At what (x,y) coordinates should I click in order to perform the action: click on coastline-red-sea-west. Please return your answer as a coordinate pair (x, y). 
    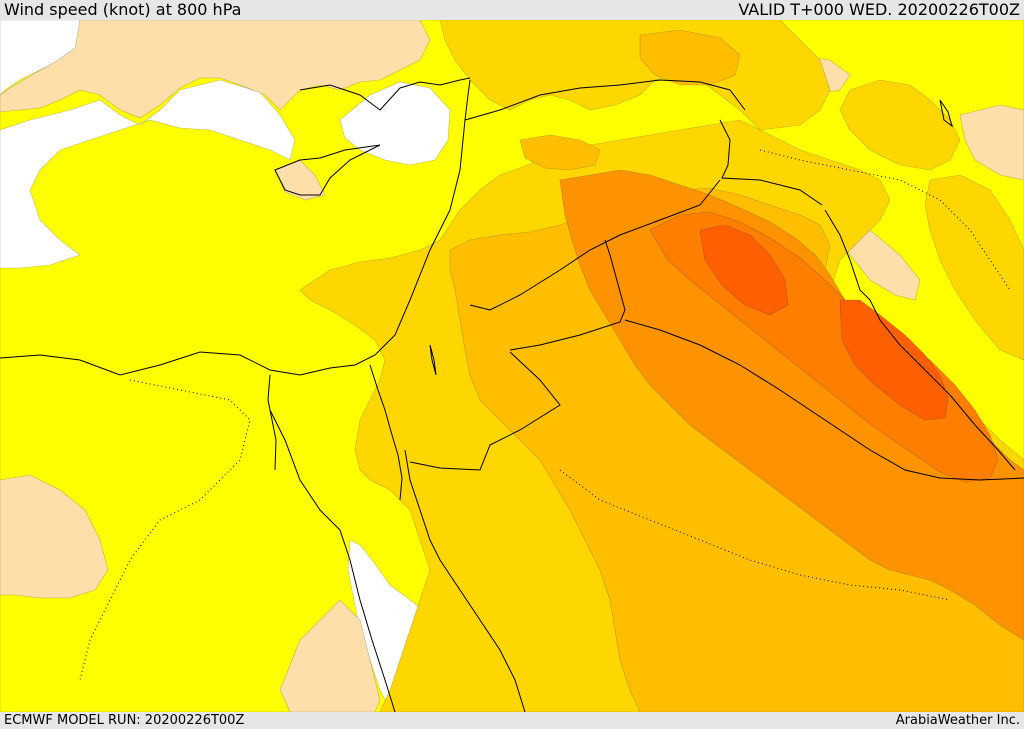
    Looking at the image, I should click on (332, 560).